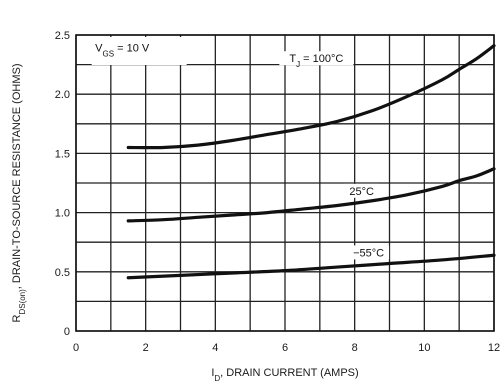  Describe the element at coordinates (311, 266) in the screenshot. I see `curve-minus-55c` at that location.